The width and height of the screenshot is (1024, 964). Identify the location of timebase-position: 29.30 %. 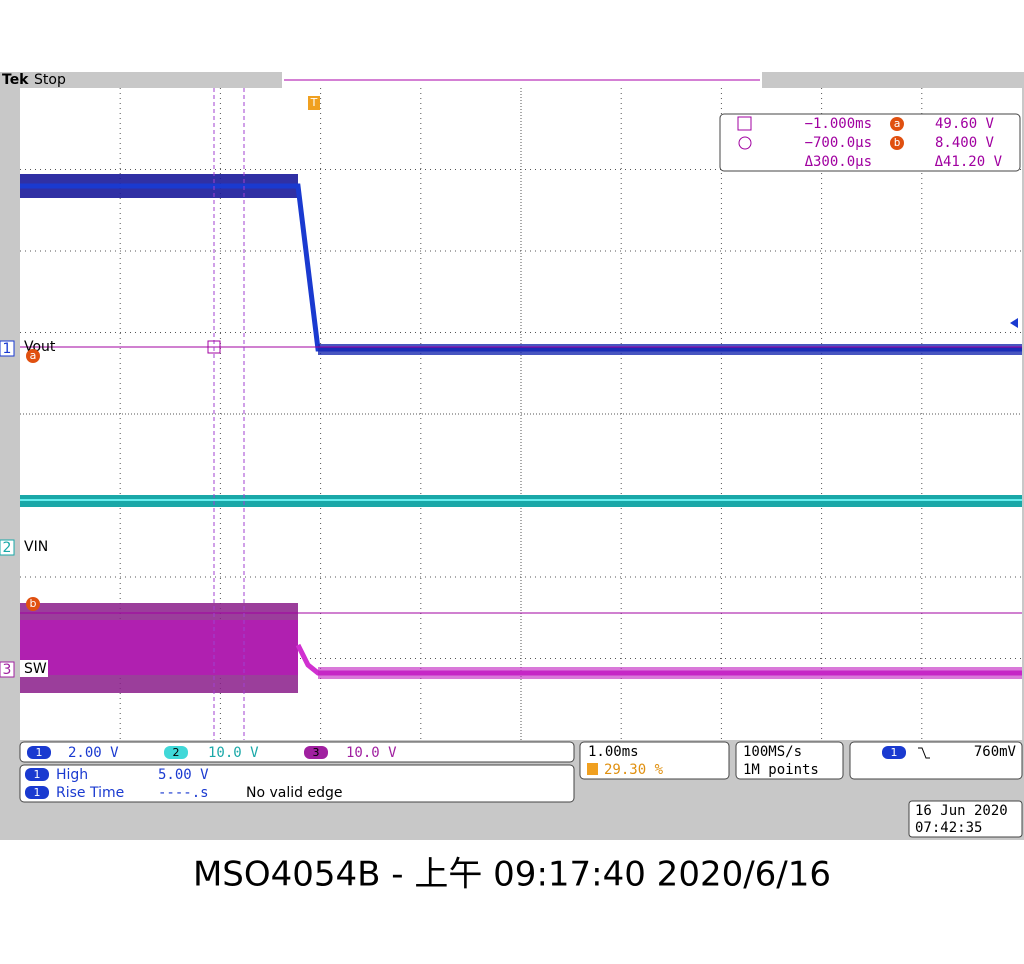
(634, 770).